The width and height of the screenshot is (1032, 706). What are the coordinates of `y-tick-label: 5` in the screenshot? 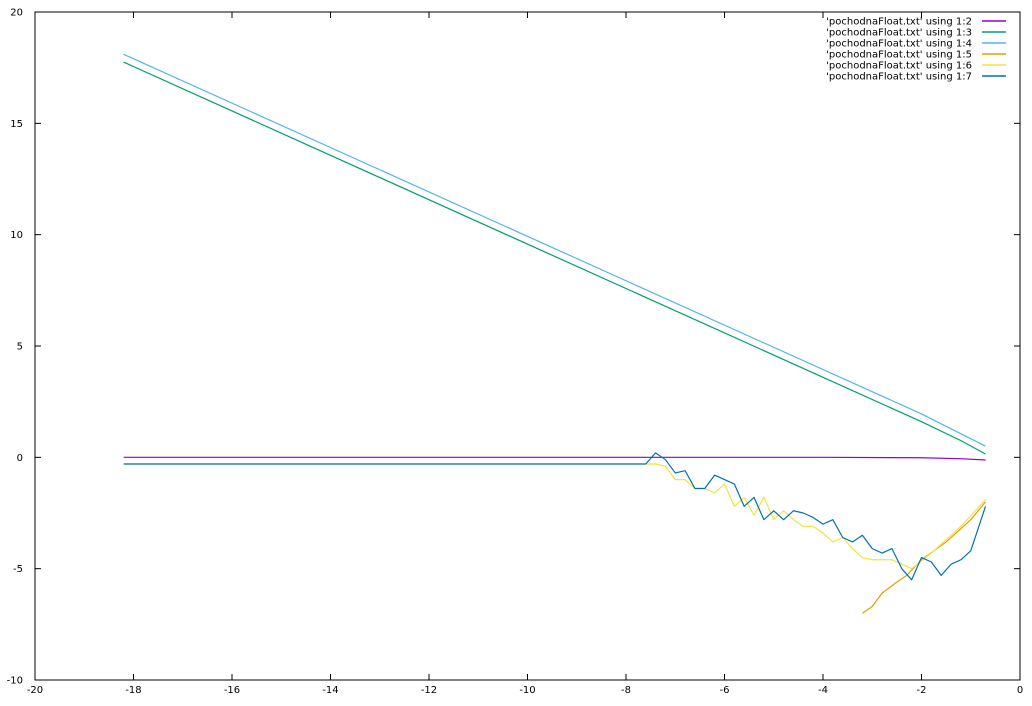 It's located at (20, 347).